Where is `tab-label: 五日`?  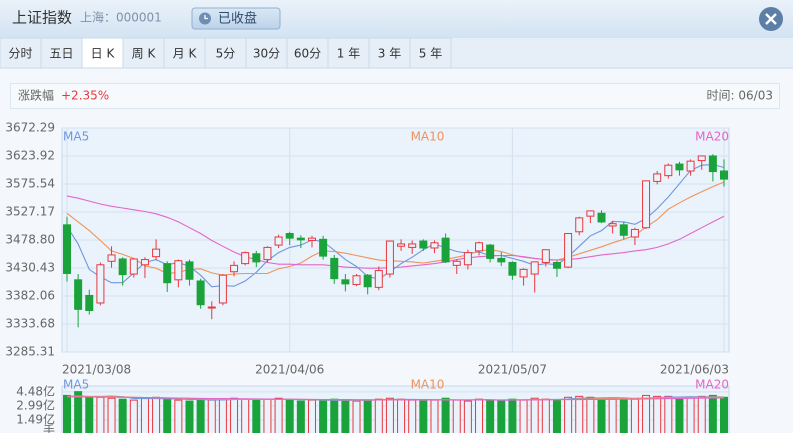
tab-label: 五日 is located at coordinates (61, 54).